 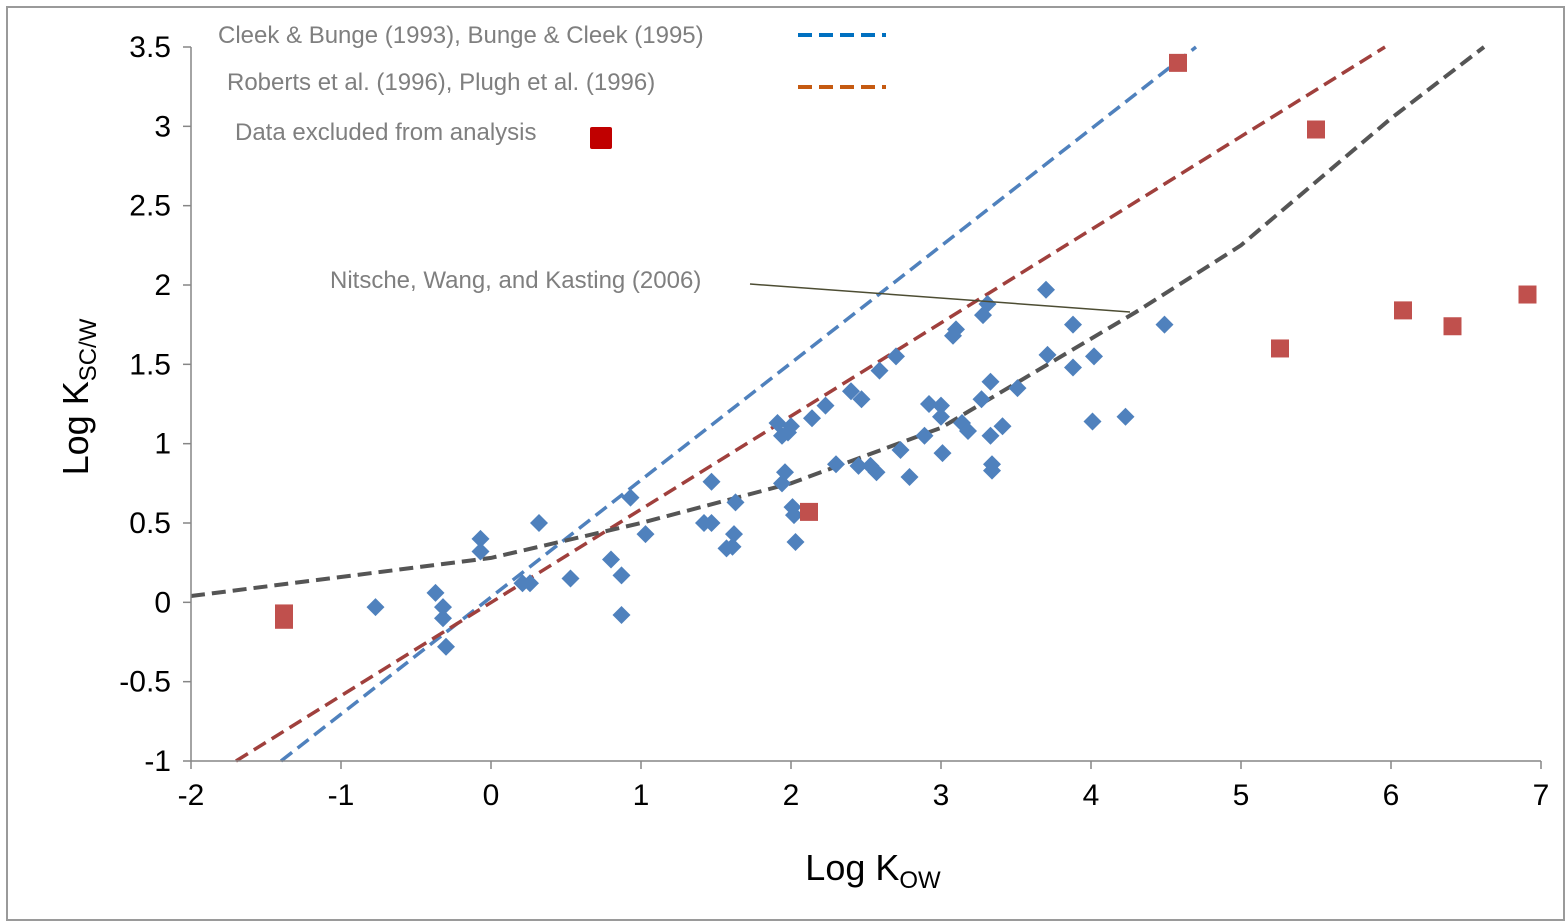 I want to click on y-tick-label: 1, so click(x=162, y=444).